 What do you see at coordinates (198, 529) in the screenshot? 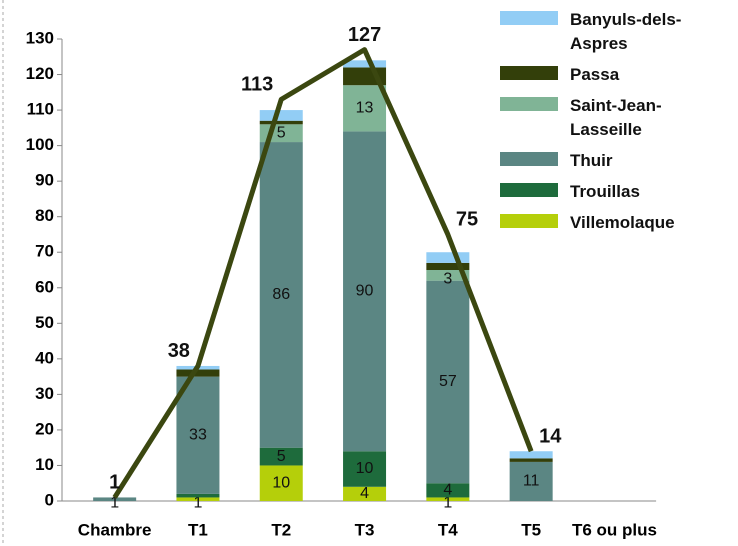
I see `x-tick-label: T1` at bounding box center [198, 529].